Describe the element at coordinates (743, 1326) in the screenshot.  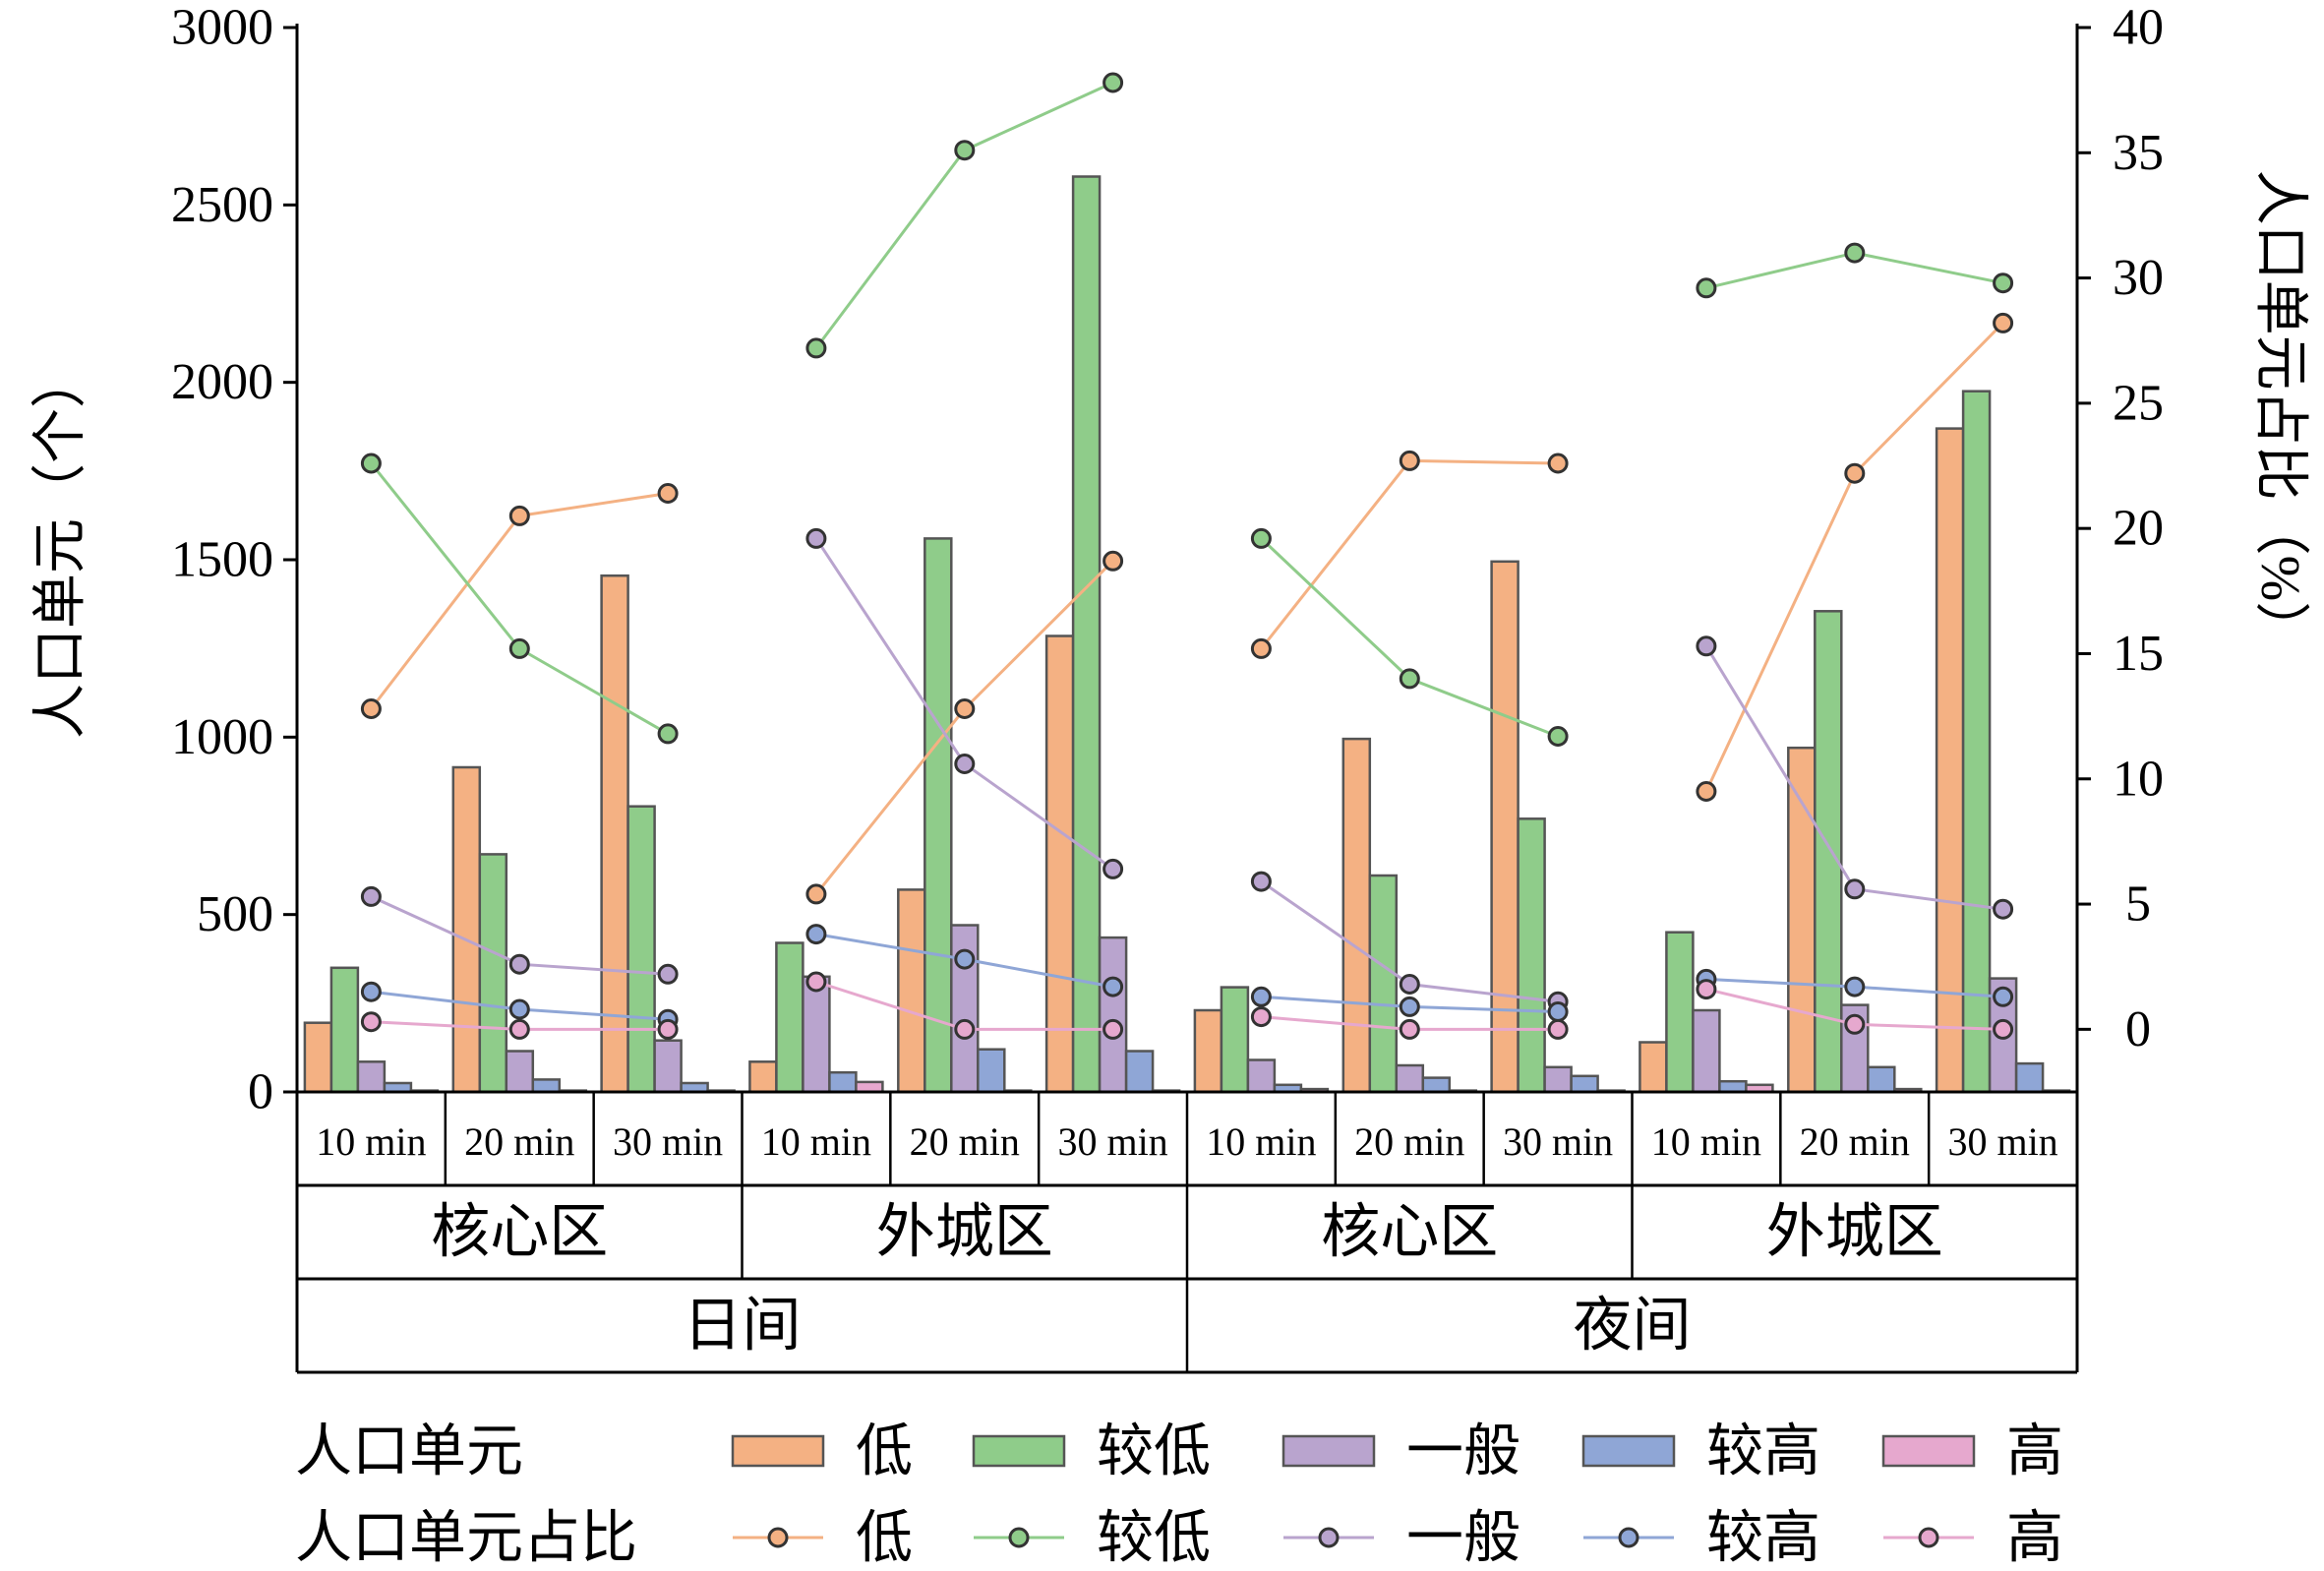
I see `time-label: 日间` at that location.